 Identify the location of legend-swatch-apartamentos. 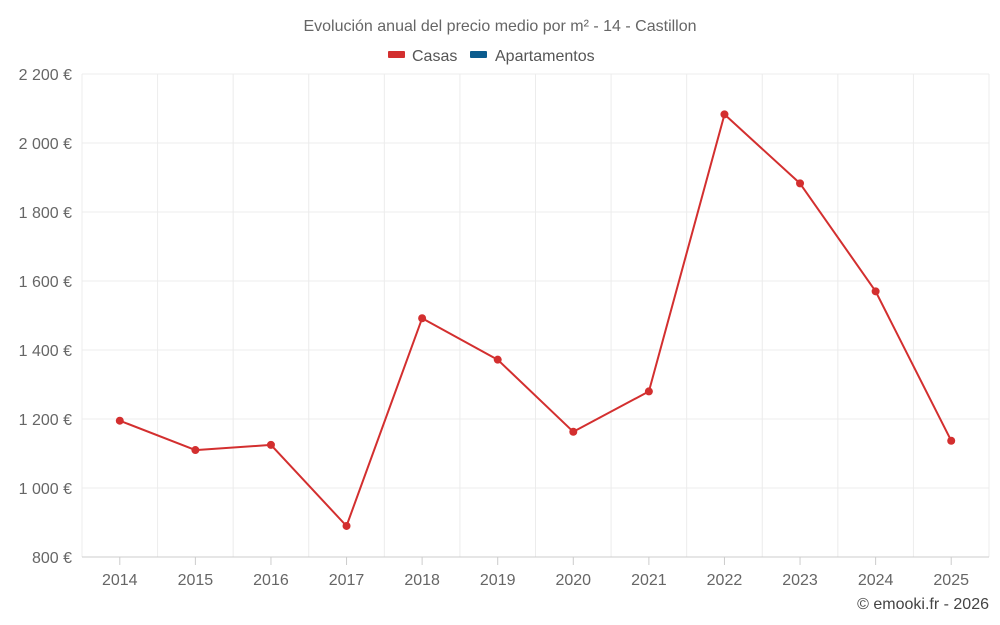
(478, 54).